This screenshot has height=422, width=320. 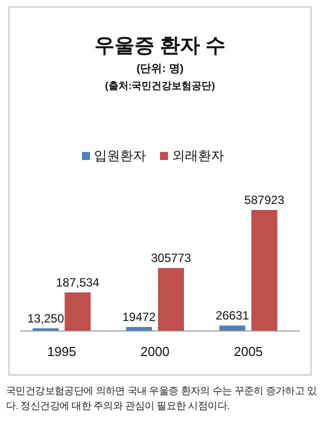 What do you see at coordinates (160, 69) in the screenshot?
I see `chart-subtitle: (단위: 명)` at bounding box center [160, 69].